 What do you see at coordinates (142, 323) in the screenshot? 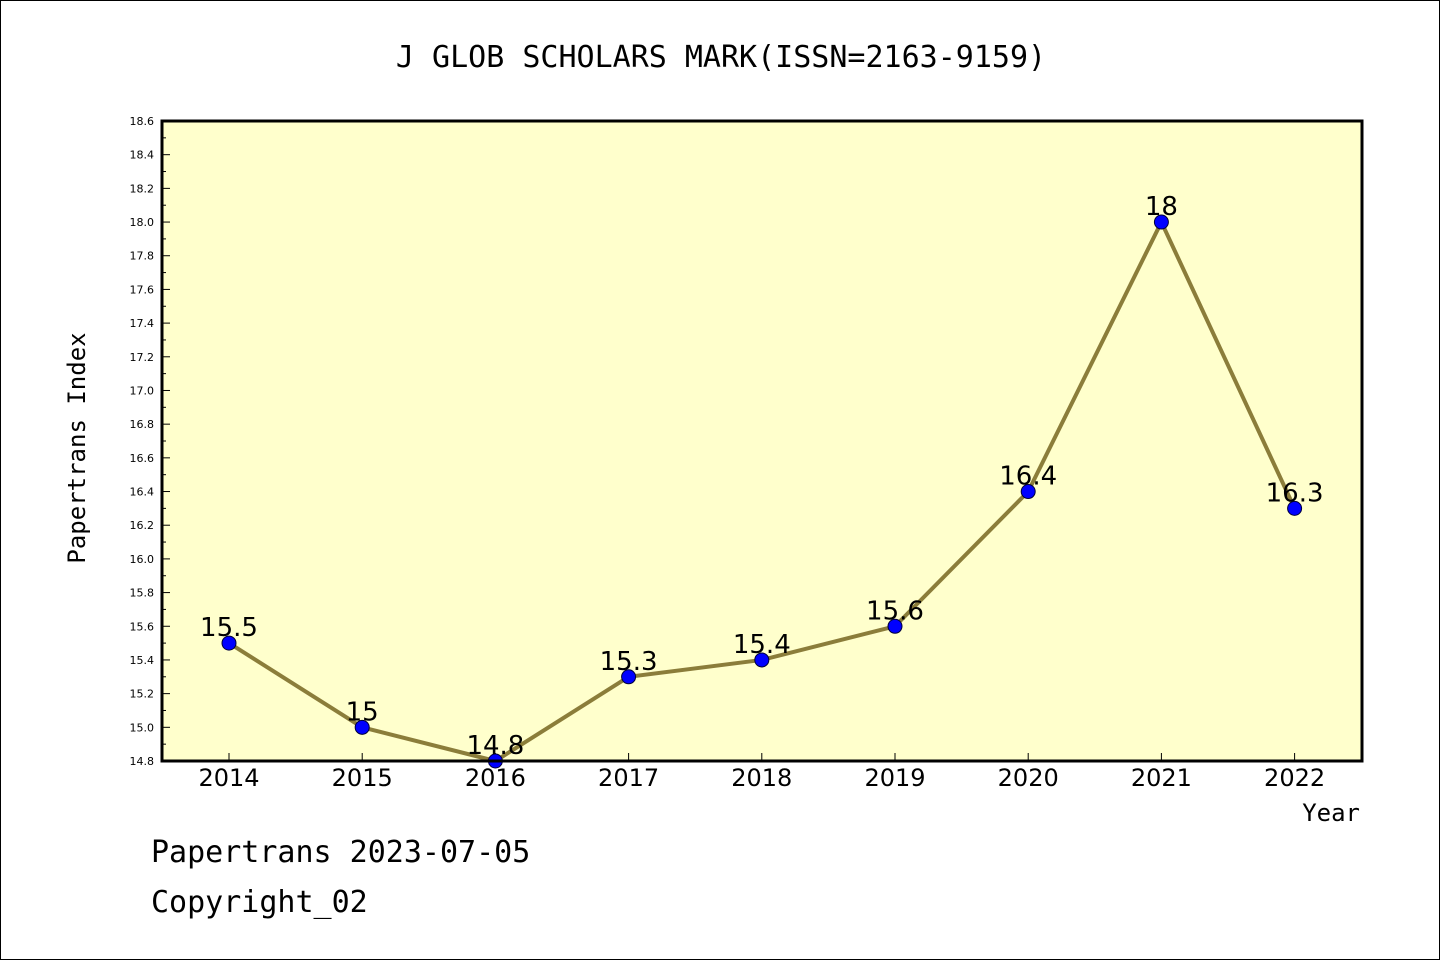
I see `y-tick-label: 17.4` at bounding box center [142, 323].